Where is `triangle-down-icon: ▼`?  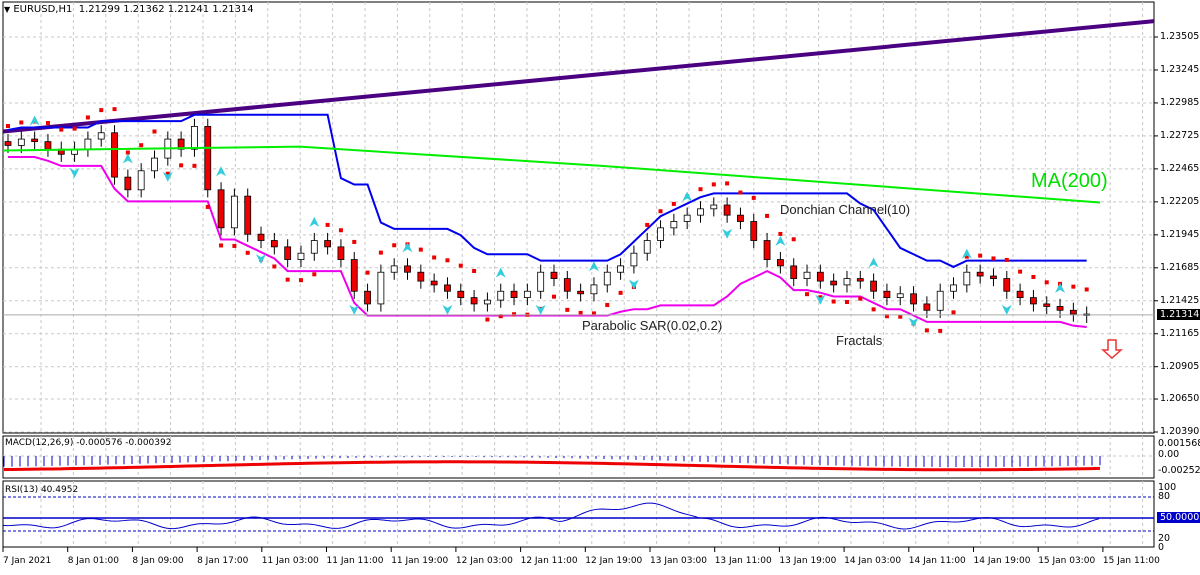
triangle-down-icon: ▼ is located at coordinates (7, 9).